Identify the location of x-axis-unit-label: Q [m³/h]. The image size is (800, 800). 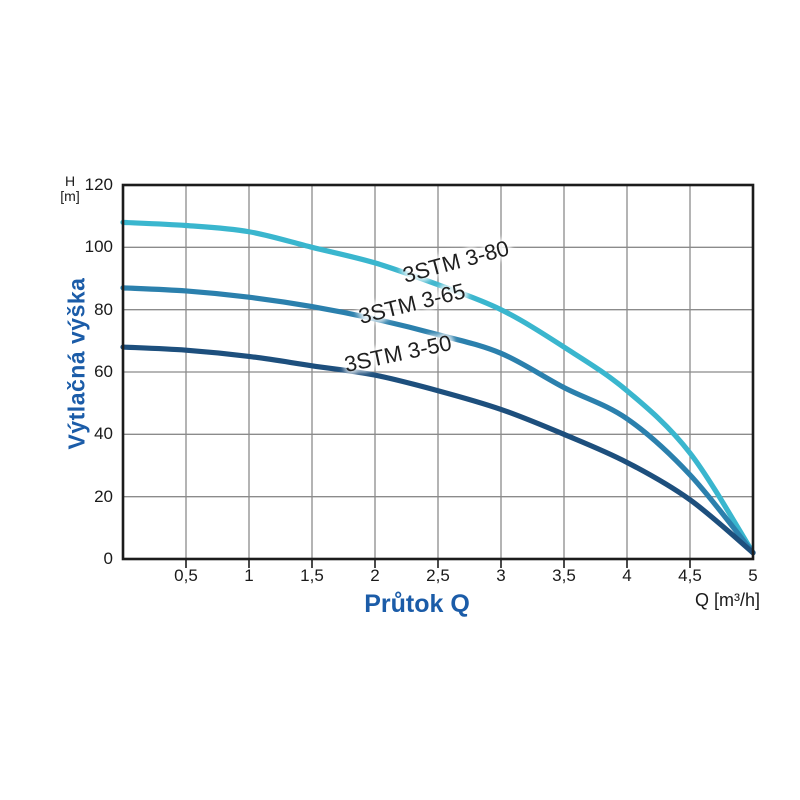
(727, 600).